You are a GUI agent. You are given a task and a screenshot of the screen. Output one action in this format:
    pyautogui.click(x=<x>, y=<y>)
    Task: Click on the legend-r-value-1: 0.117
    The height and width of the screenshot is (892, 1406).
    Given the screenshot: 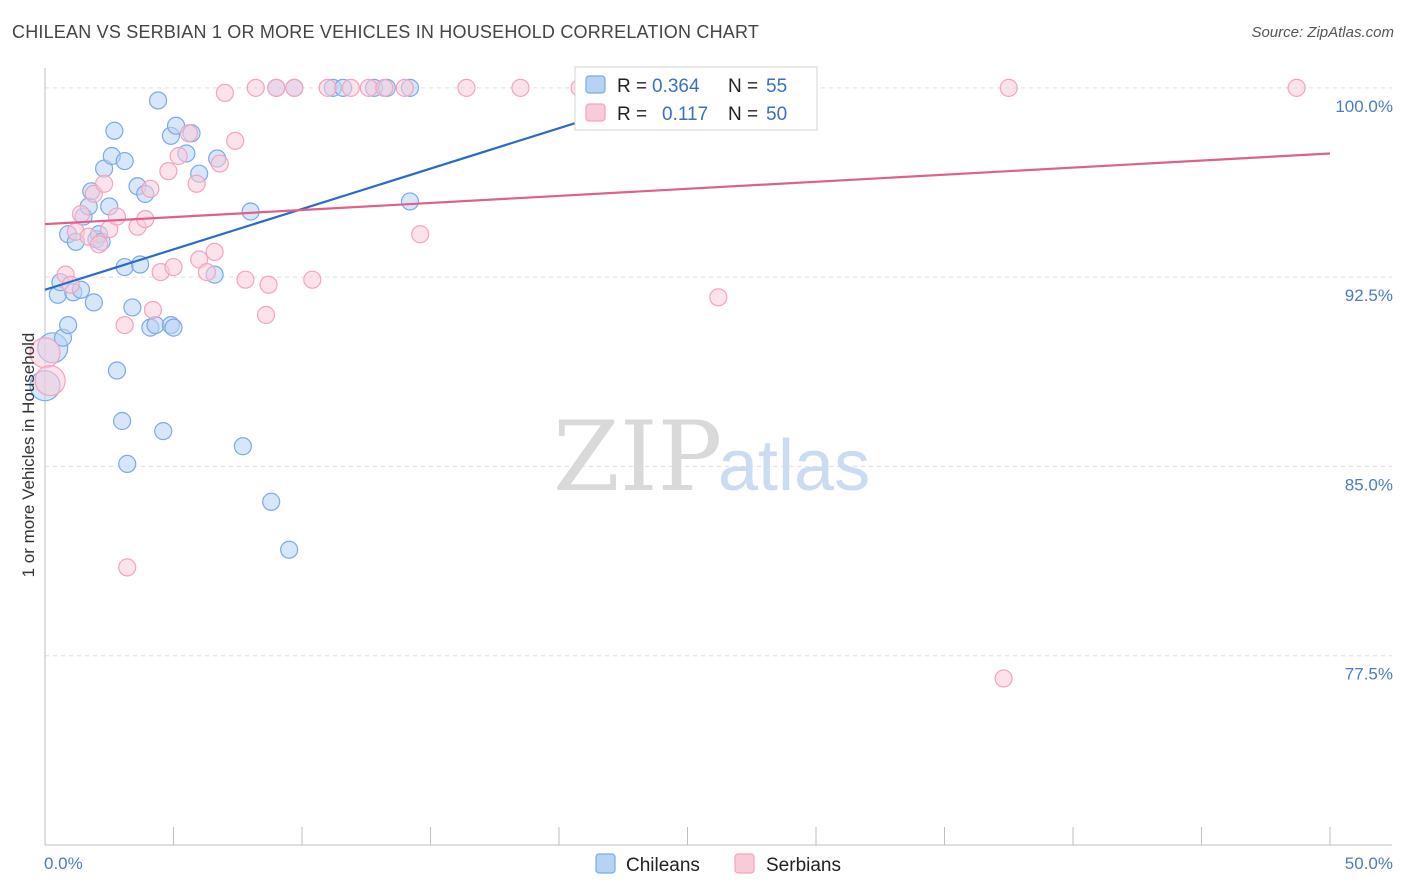 What is the action you would take?
    pyautogui.click(x=685, y=114)
    